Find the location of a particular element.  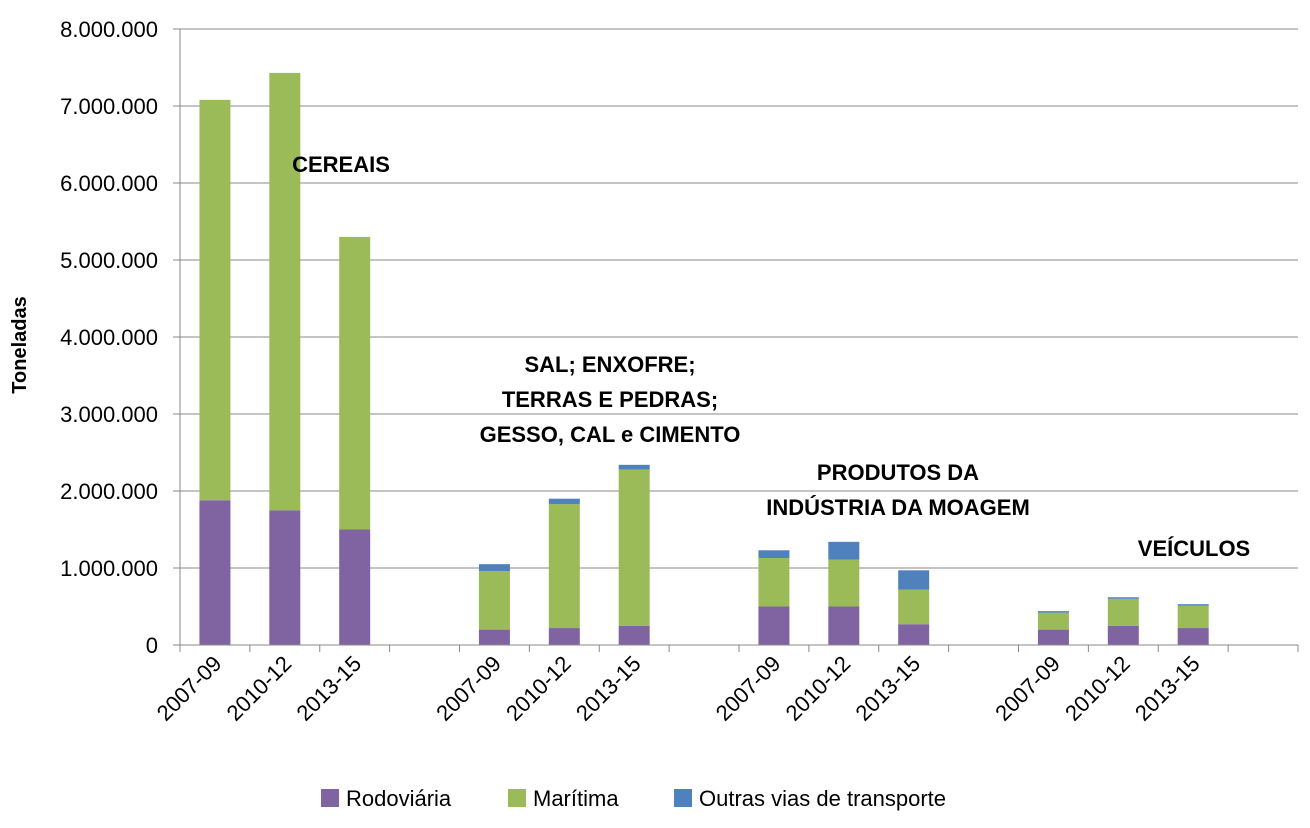

y-tick-label: 8.000.000 is located at coordinates (109, 29).